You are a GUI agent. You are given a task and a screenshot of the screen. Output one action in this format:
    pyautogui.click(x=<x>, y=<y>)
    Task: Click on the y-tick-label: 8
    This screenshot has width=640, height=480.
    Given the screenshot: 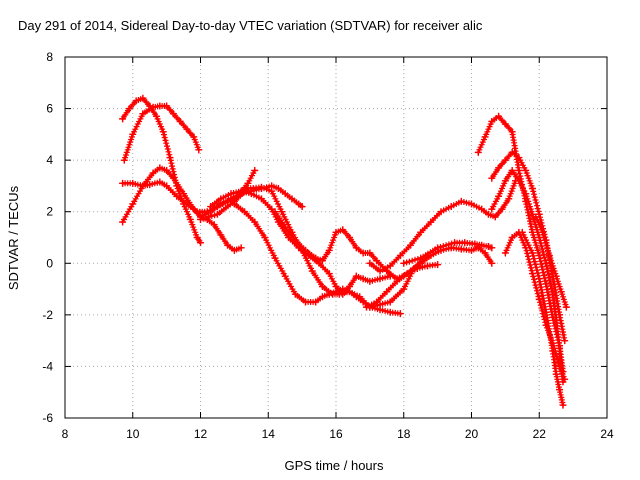 What is the action you would take?
    pyautogui.click(x=49, y=57)
    